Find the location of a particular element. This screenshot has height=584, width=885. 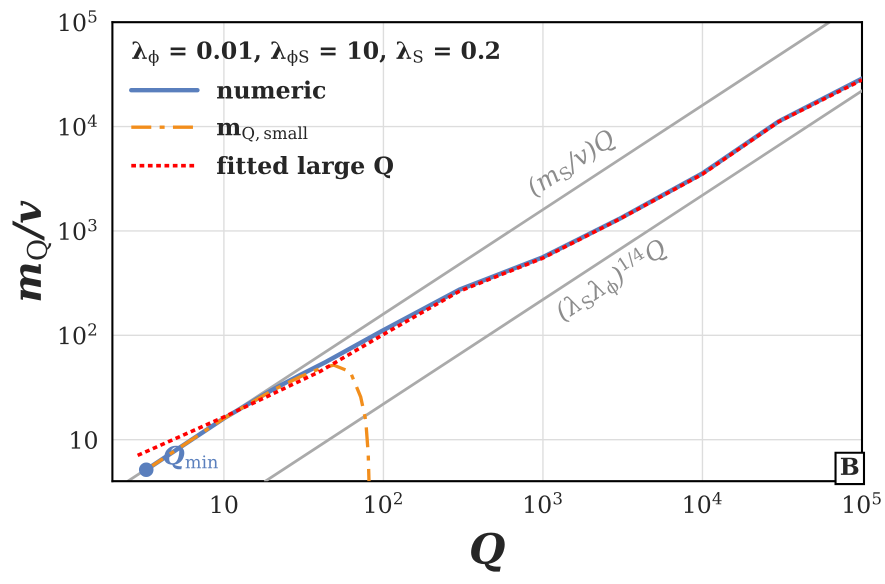

x-tick-label: 10$^{3}$ is located at coordinates (543, 503).